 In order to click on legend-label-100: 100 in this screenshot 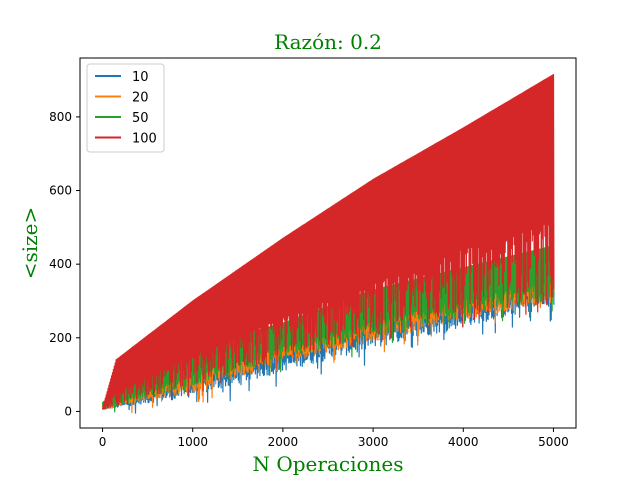, I will do `click(144, 139)`.